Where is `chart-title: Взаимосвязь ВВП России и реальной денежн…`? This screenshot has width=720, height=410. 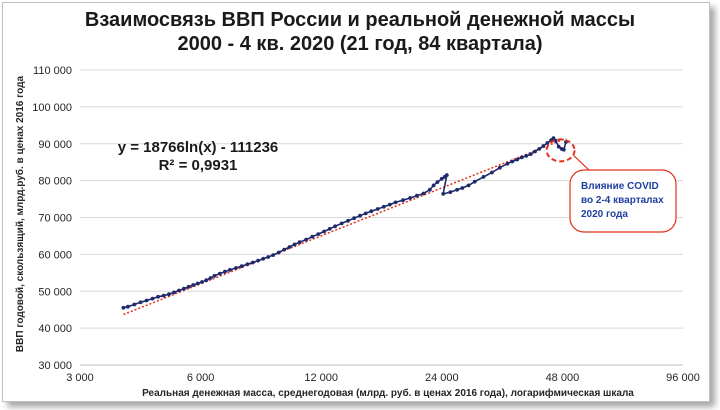 chart-title: Взаимосвязь ВВП России и реальной денежн… is located at coordinates (360, 32).